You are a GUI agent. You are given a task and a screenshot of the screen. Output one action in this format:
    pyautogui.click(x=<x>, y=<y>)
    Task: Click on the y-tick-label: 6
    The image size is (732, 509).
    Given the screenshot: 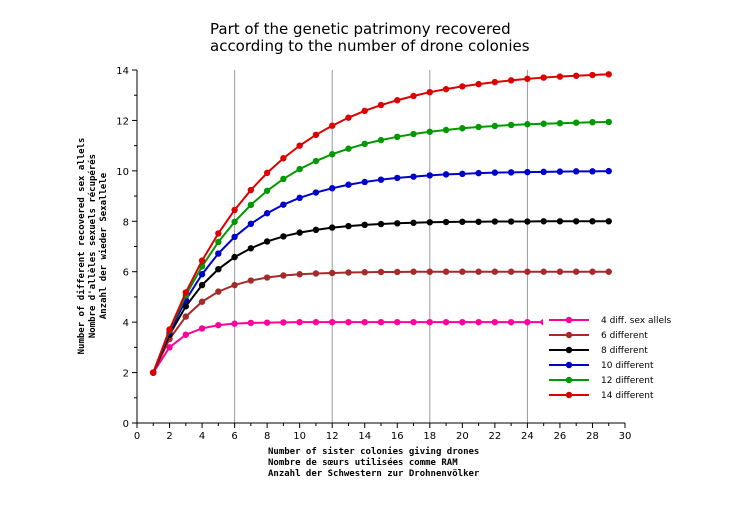 What is the action you would take?
    pyautogui.click(x=126, y=273)
    